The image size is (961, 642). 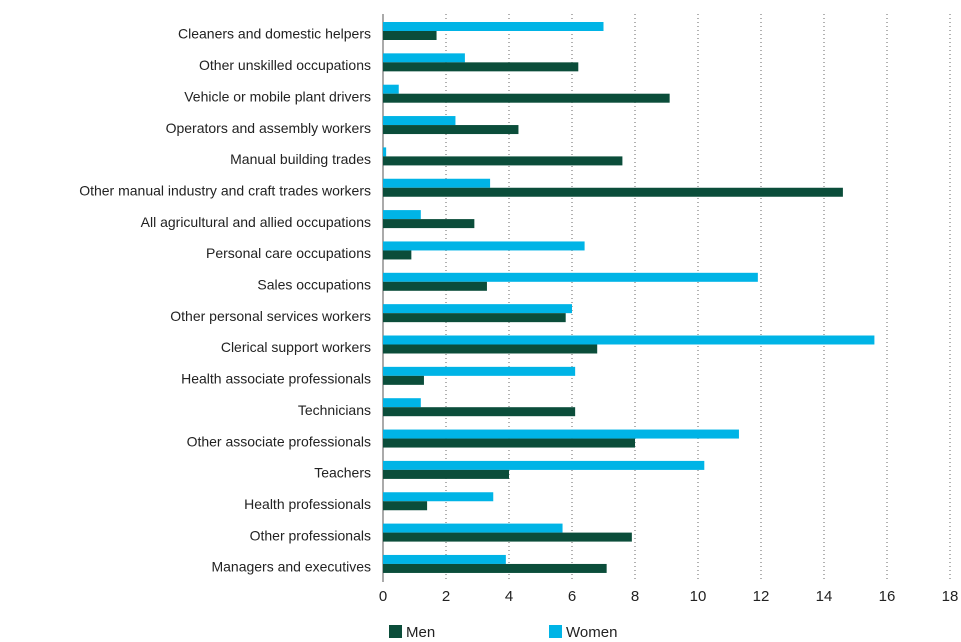 What do you see at coordinates (296, 347) in the screenshot?
I see `y-tick-label: Clerical support workers` at bounding box center [296, 347].